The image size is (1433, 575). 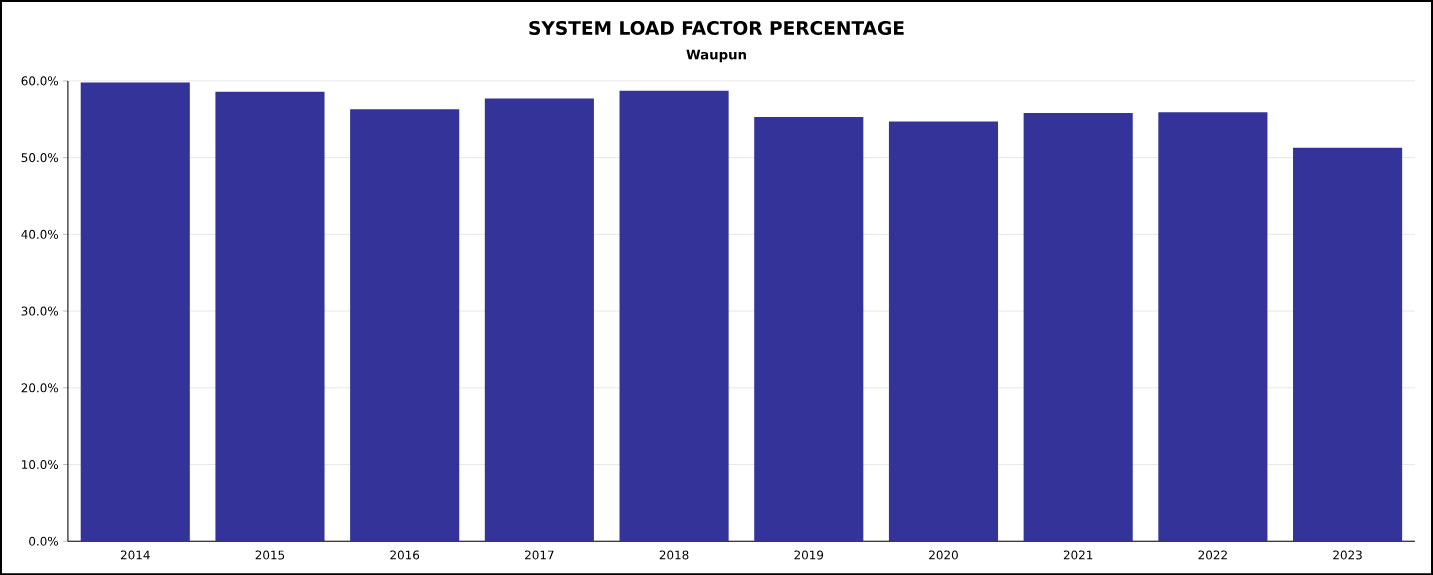 I want to click on x-tick-label: 2015, so click(x=270, y=555).